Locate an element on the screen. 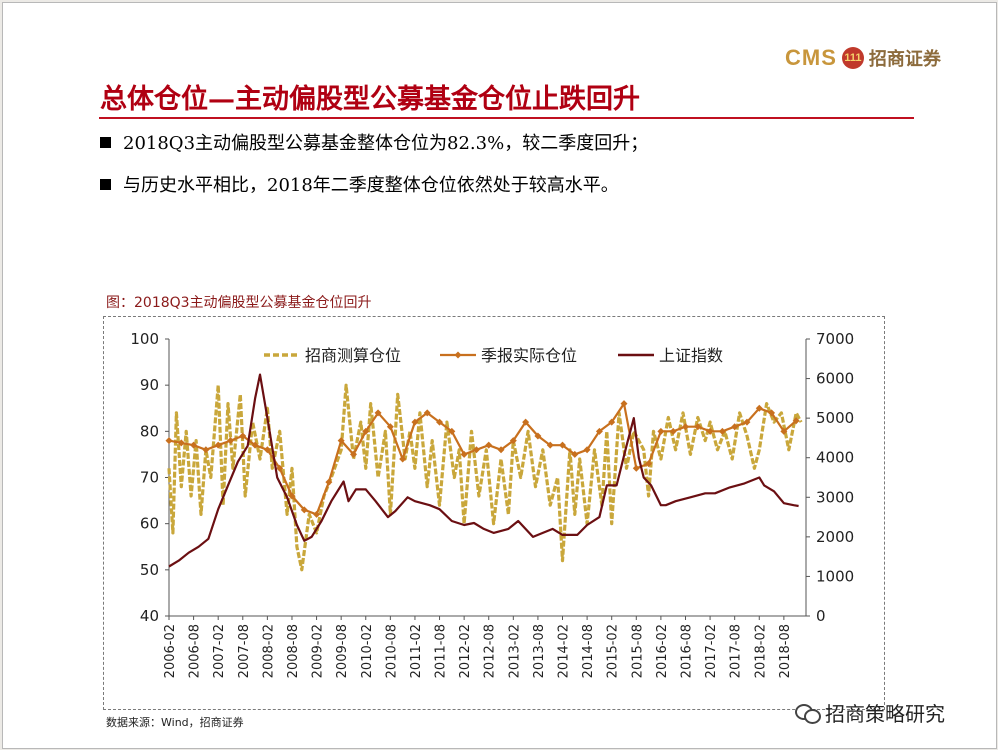 The image size is (998, 750). bullet-item-2: 与历史水平相比，2018年二季度整体仓位依然处于较高水平。 is located at coordinates (359, 184).